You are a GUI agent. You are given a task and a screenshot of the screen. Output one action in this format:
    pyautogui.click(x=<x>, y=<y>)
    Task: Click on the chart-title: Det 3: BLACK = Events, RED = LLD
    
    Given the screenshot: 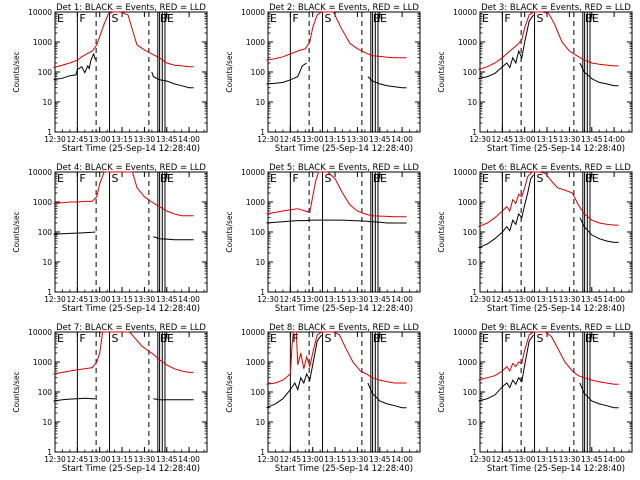 What is the action you would take?
    pyautogui.click(x=556, y=8)
    